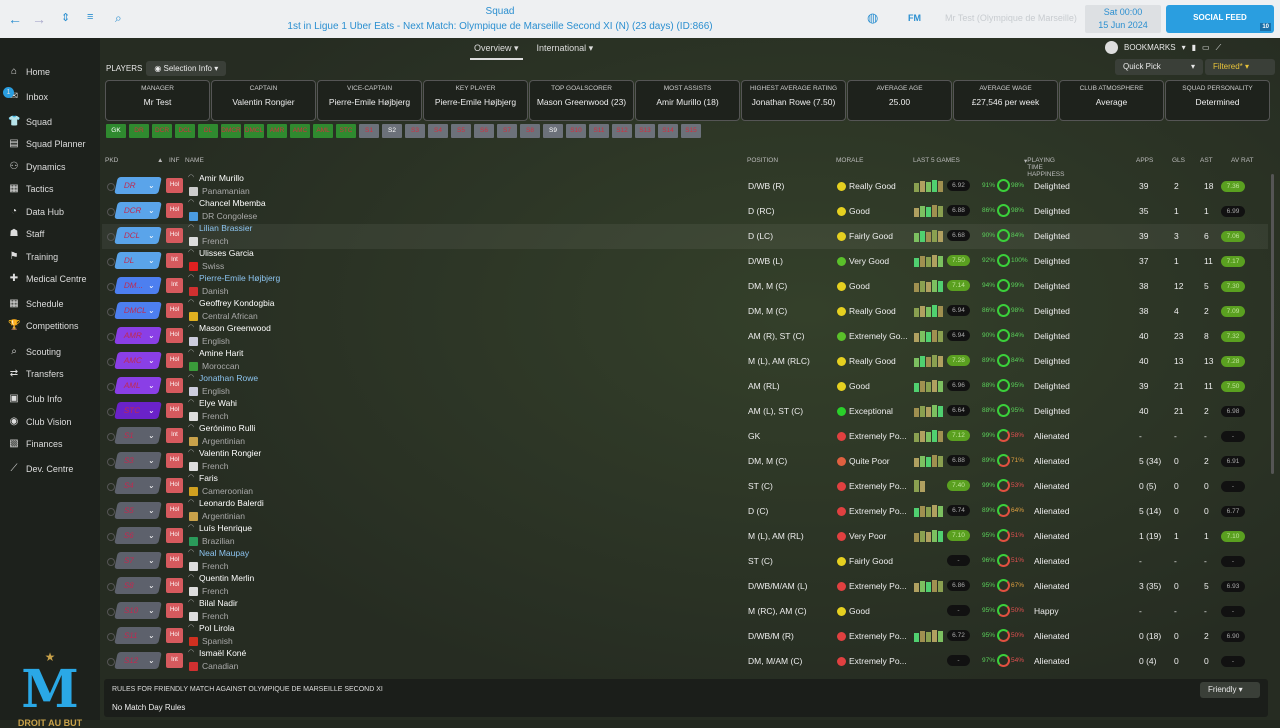  I want to click on position-select: DR ⌄, so click(138, 185).